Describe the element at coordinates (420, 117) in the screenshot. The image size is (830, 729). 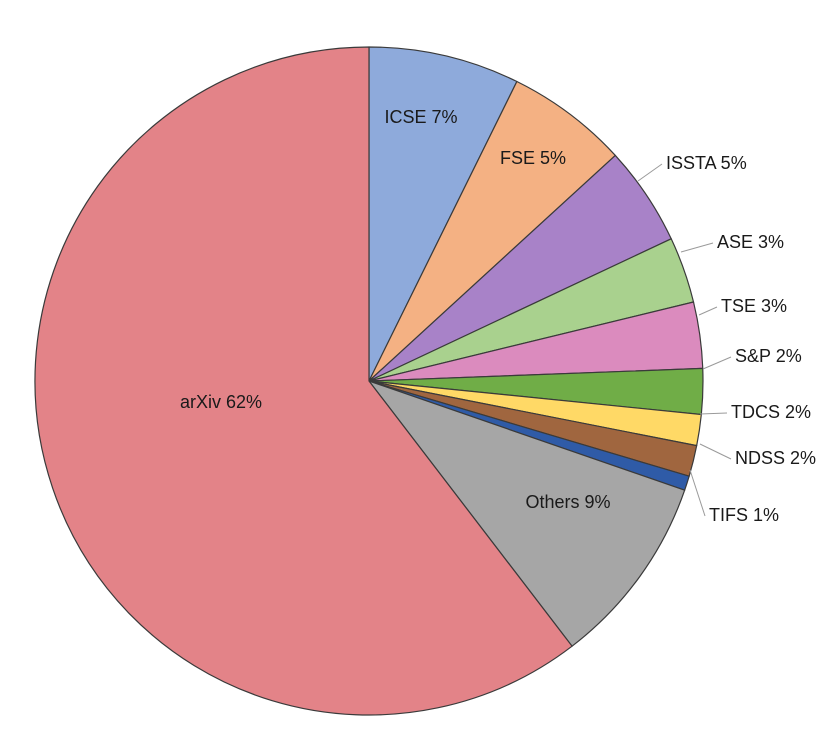
I see `pie-label-icse: ICSE 7%` at that location.